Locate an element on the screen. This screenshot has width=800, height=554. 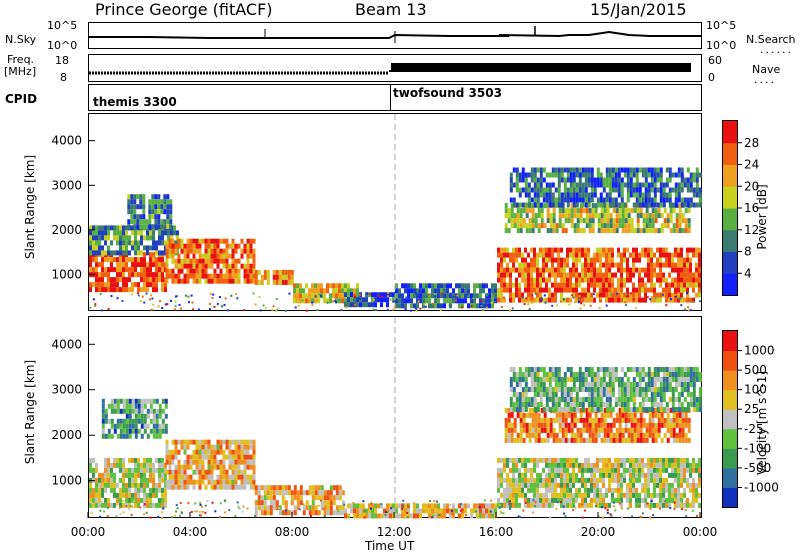
data-band is located at coordinates (597, 218).